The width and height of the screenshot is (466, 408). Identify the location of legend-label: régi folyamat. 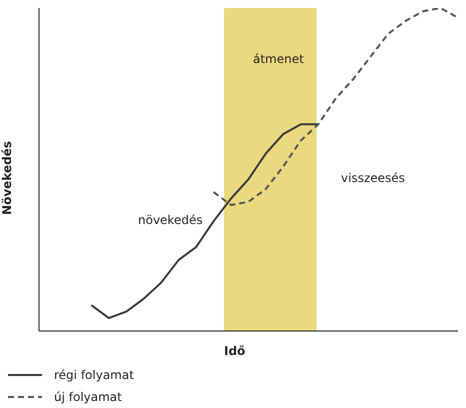
(94, 375).